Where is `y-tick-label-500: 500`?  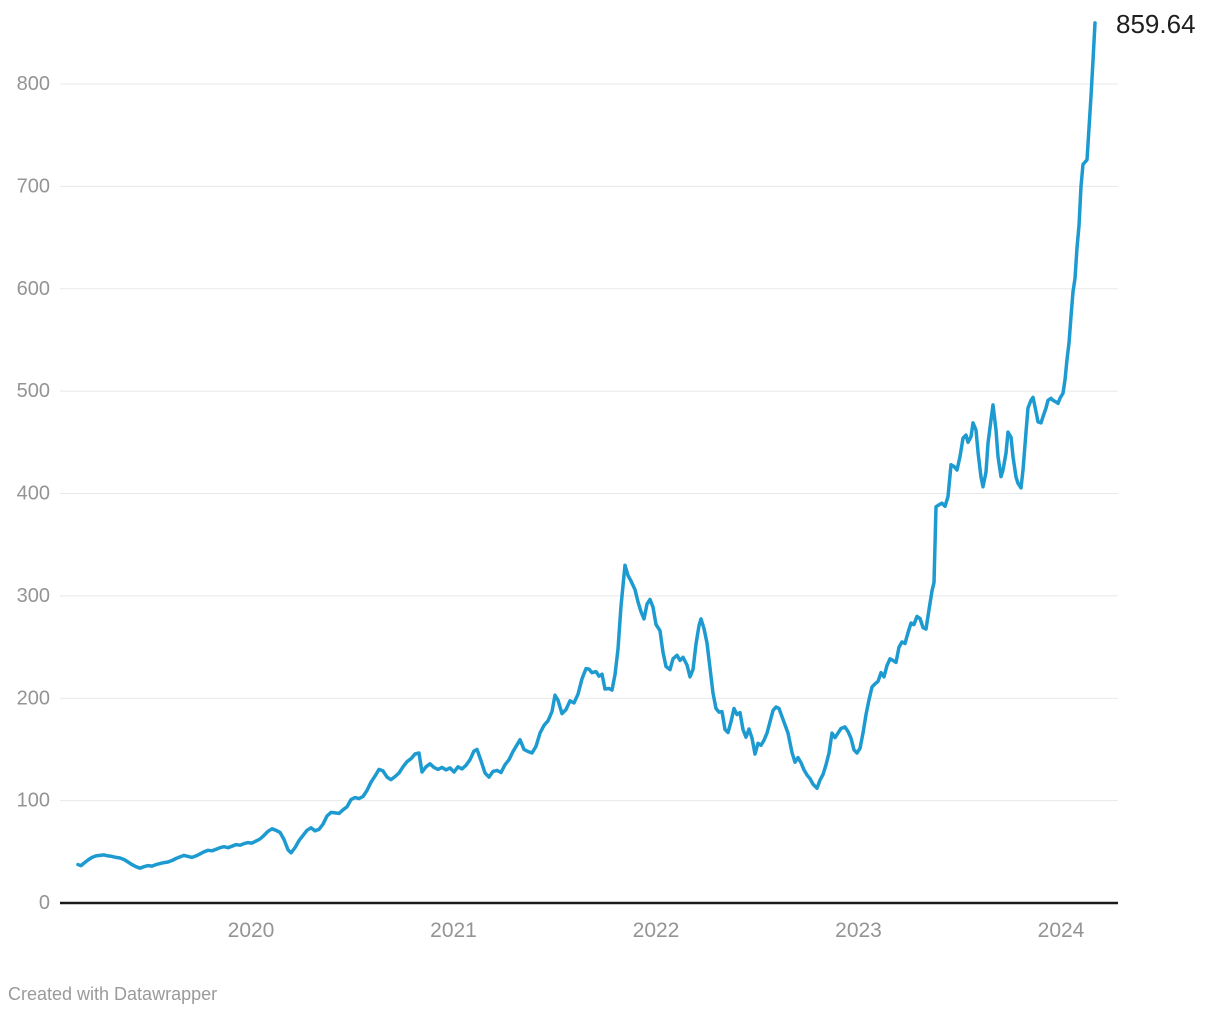 y-tick-label-500: 500 is located at coordinates (33, 391).